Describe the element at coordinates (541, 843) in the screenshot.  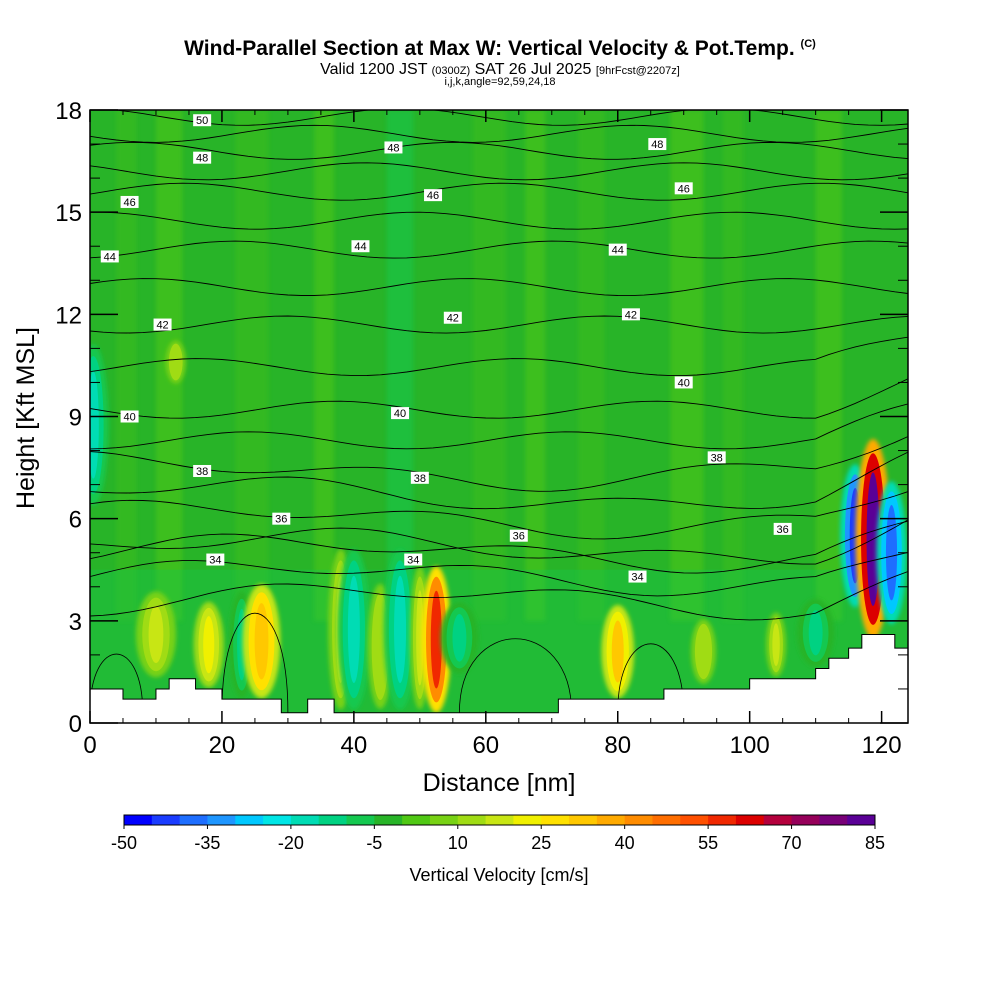
I see `colorbar-tick-label: 25` at that location.